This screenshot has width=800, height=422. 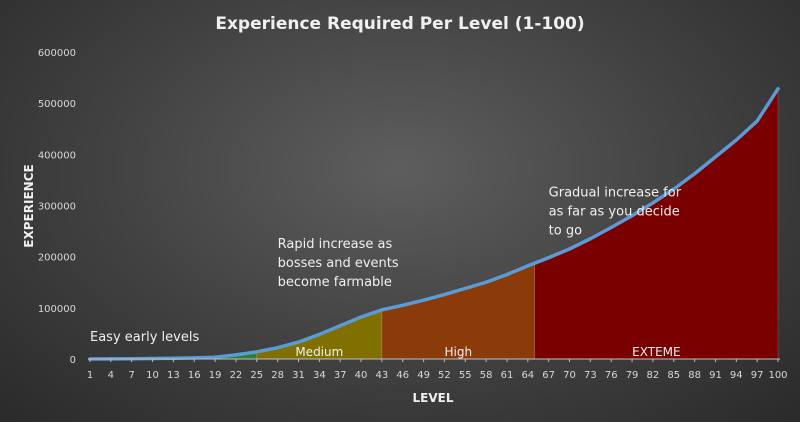 I want to click on x-tick-label: 79, so click(x=632, y=375).